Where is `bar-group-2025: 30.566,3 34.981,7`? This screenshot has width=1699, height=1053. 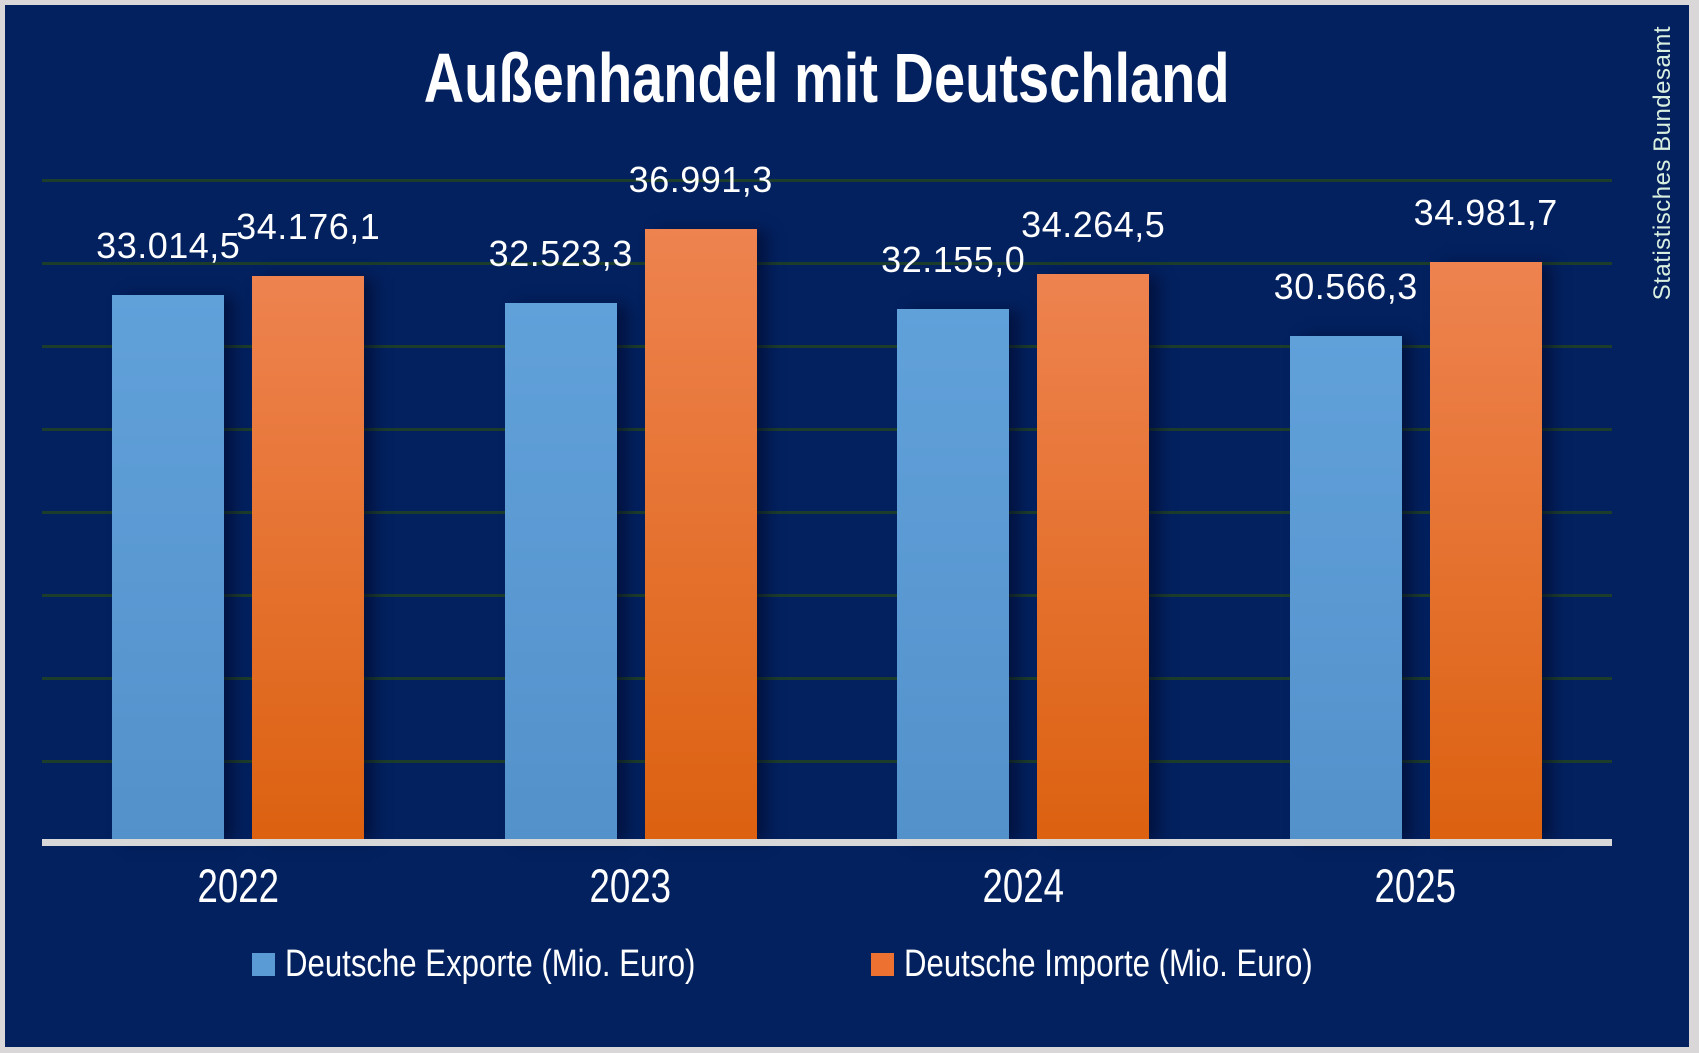
bar-group-2025: 30.566,3 34.981,7 is located at coordinates (1416, 511).